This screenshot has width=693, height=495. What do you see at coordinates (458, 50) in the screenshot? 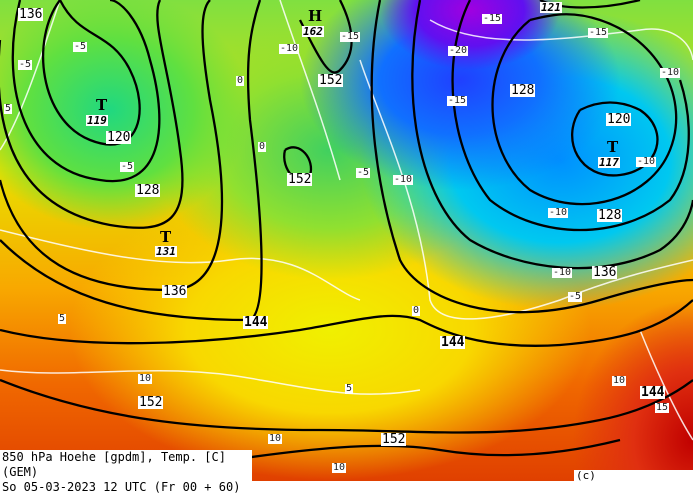
I see `temp-label: -20` at bounding box center [458, 50].